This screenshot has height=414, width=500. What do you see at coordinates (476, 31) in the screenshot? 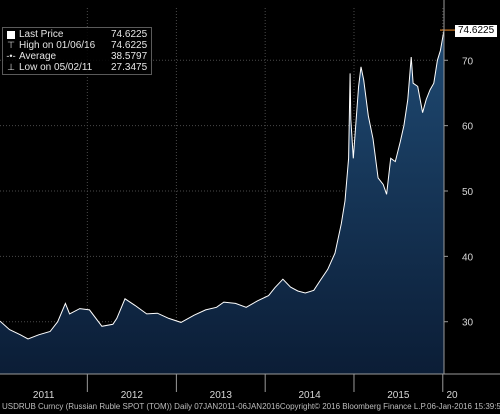
I see `last-price-tag: 74.6225` at bounding box center [476, 31].